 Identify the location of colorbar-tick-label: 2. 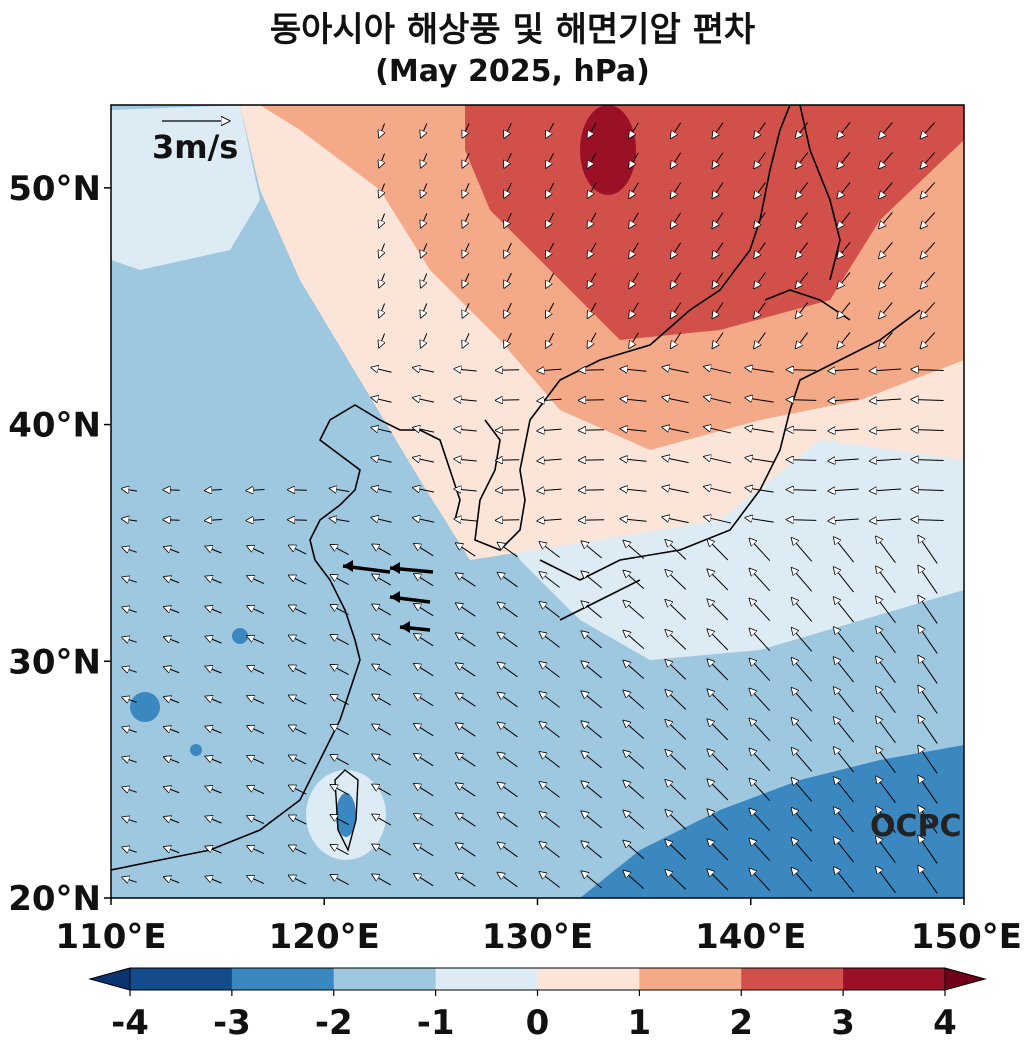
(741, 1023).